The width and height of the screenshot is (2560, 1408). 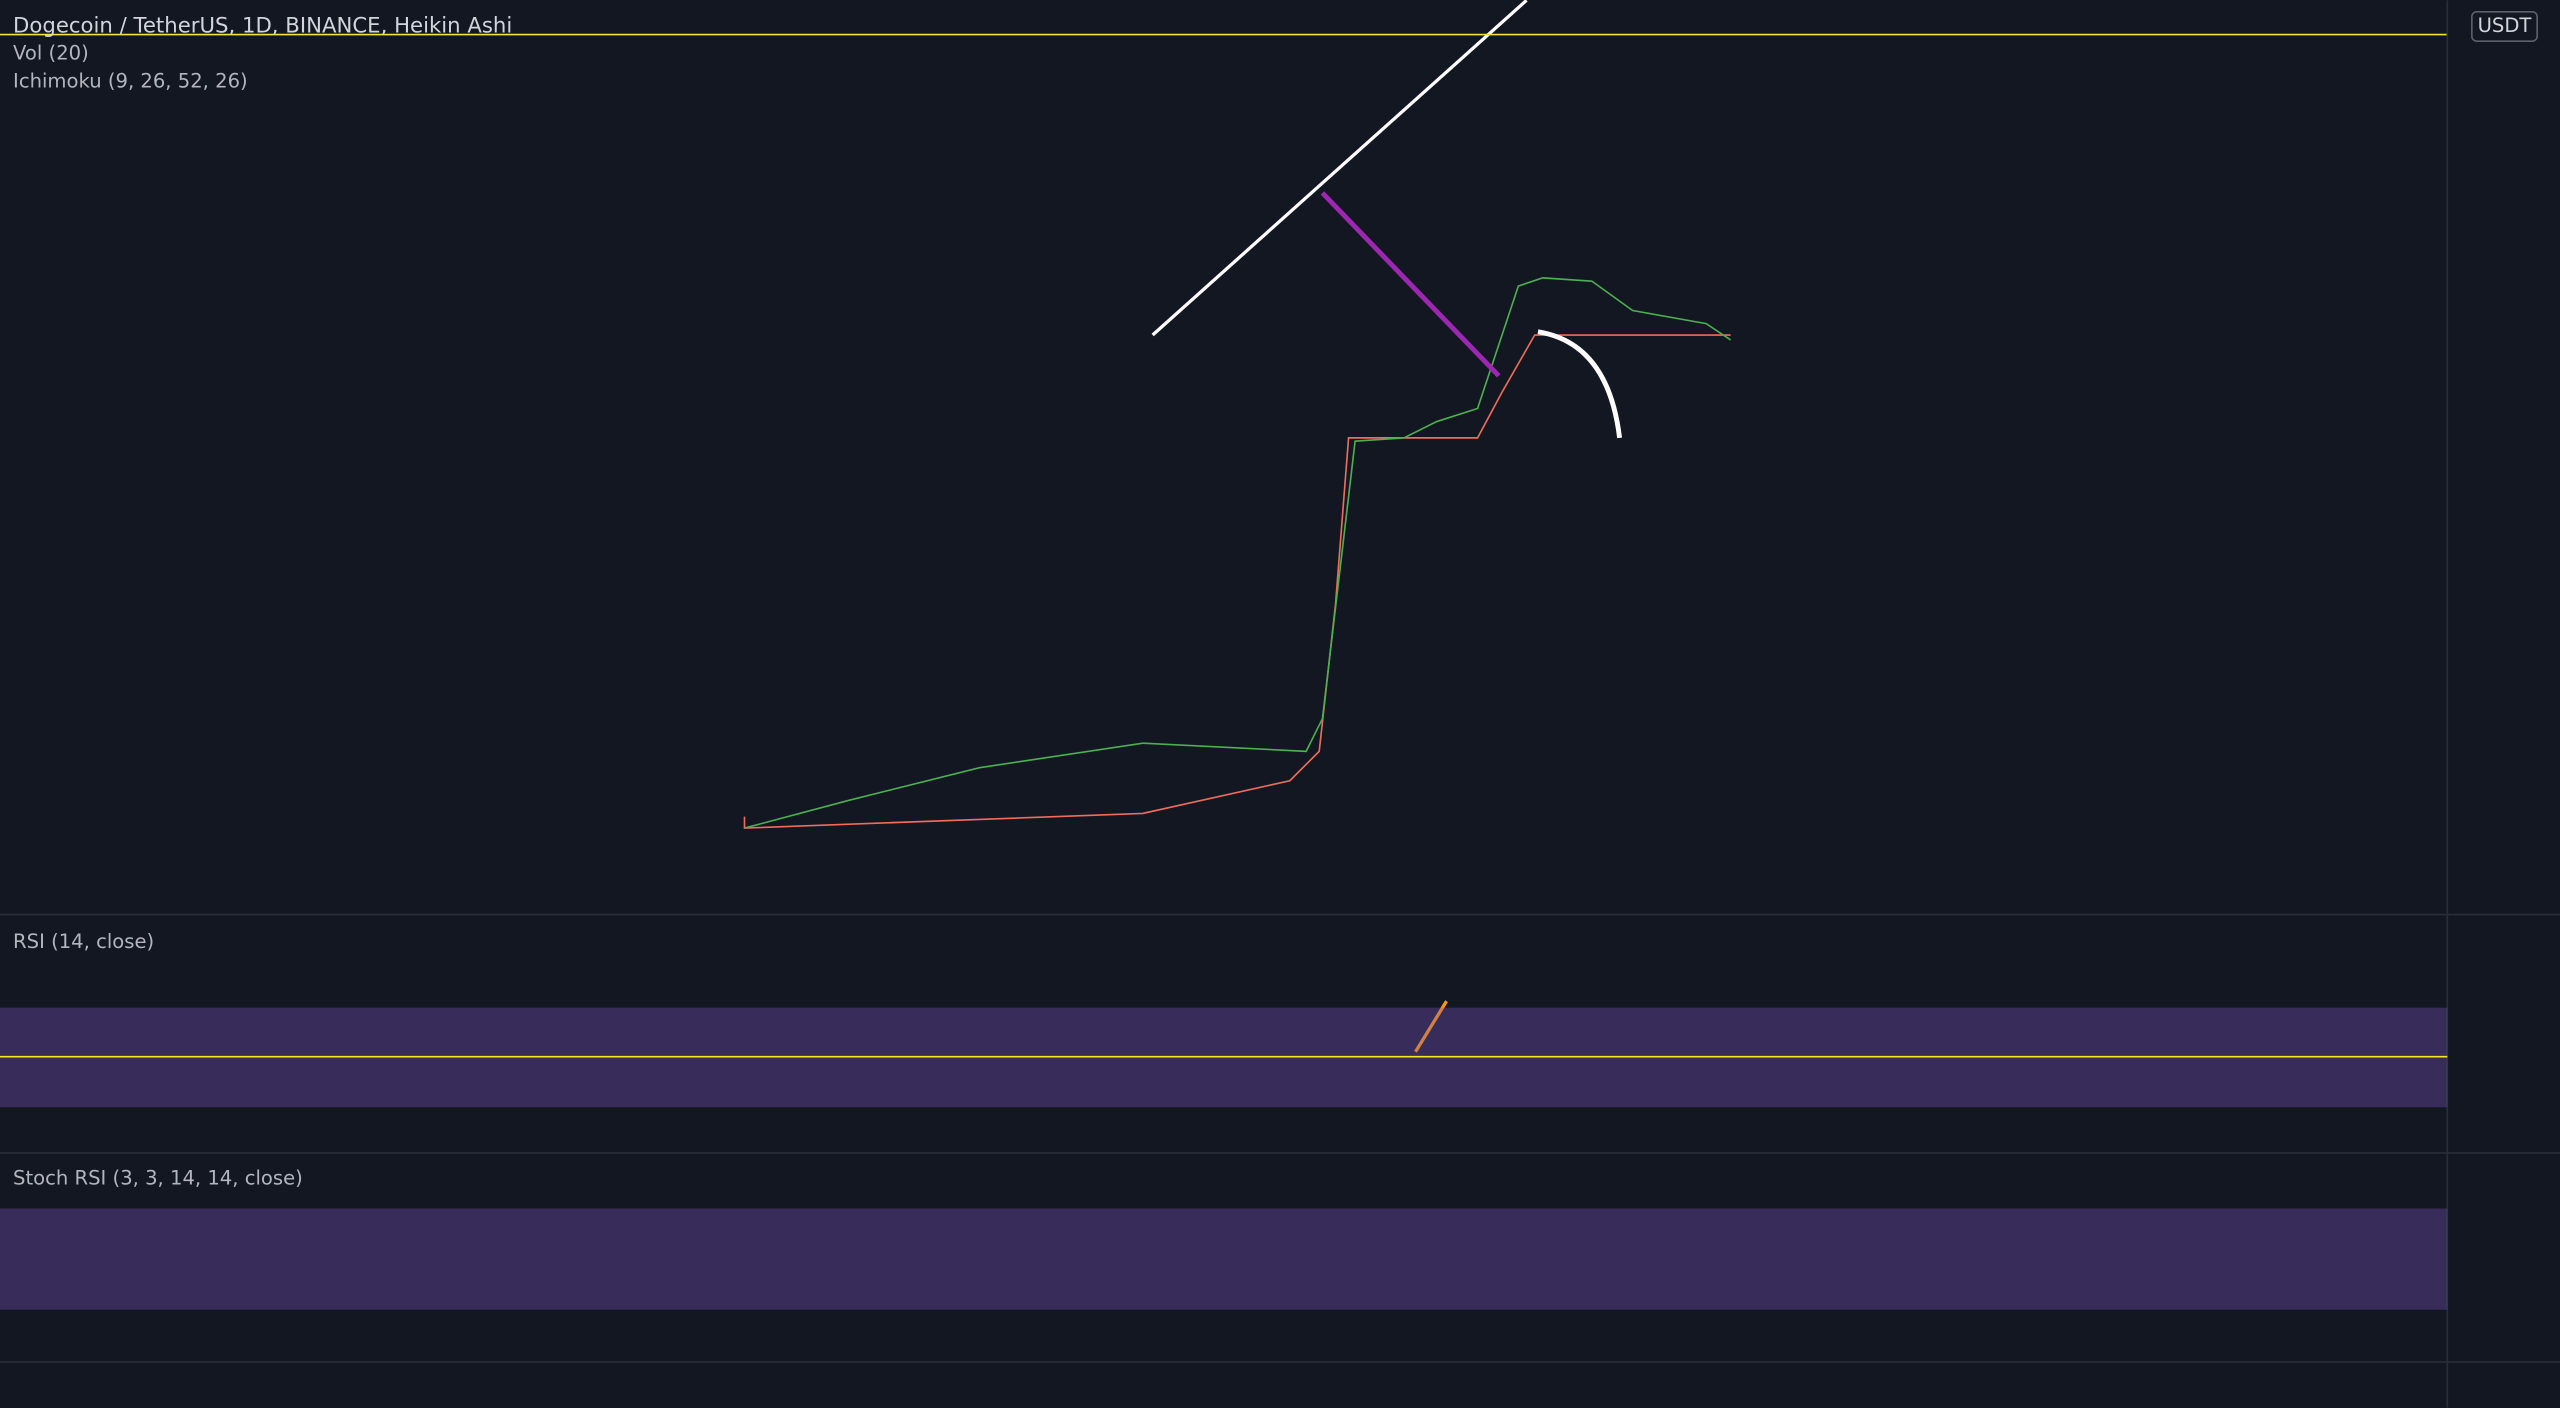 What do you see at coordinates (130, 80) in the screenshot?
I see `ichimoku-legend: Ichimoku (9, 26, 52, 26)` at bounding box center [130, 80].